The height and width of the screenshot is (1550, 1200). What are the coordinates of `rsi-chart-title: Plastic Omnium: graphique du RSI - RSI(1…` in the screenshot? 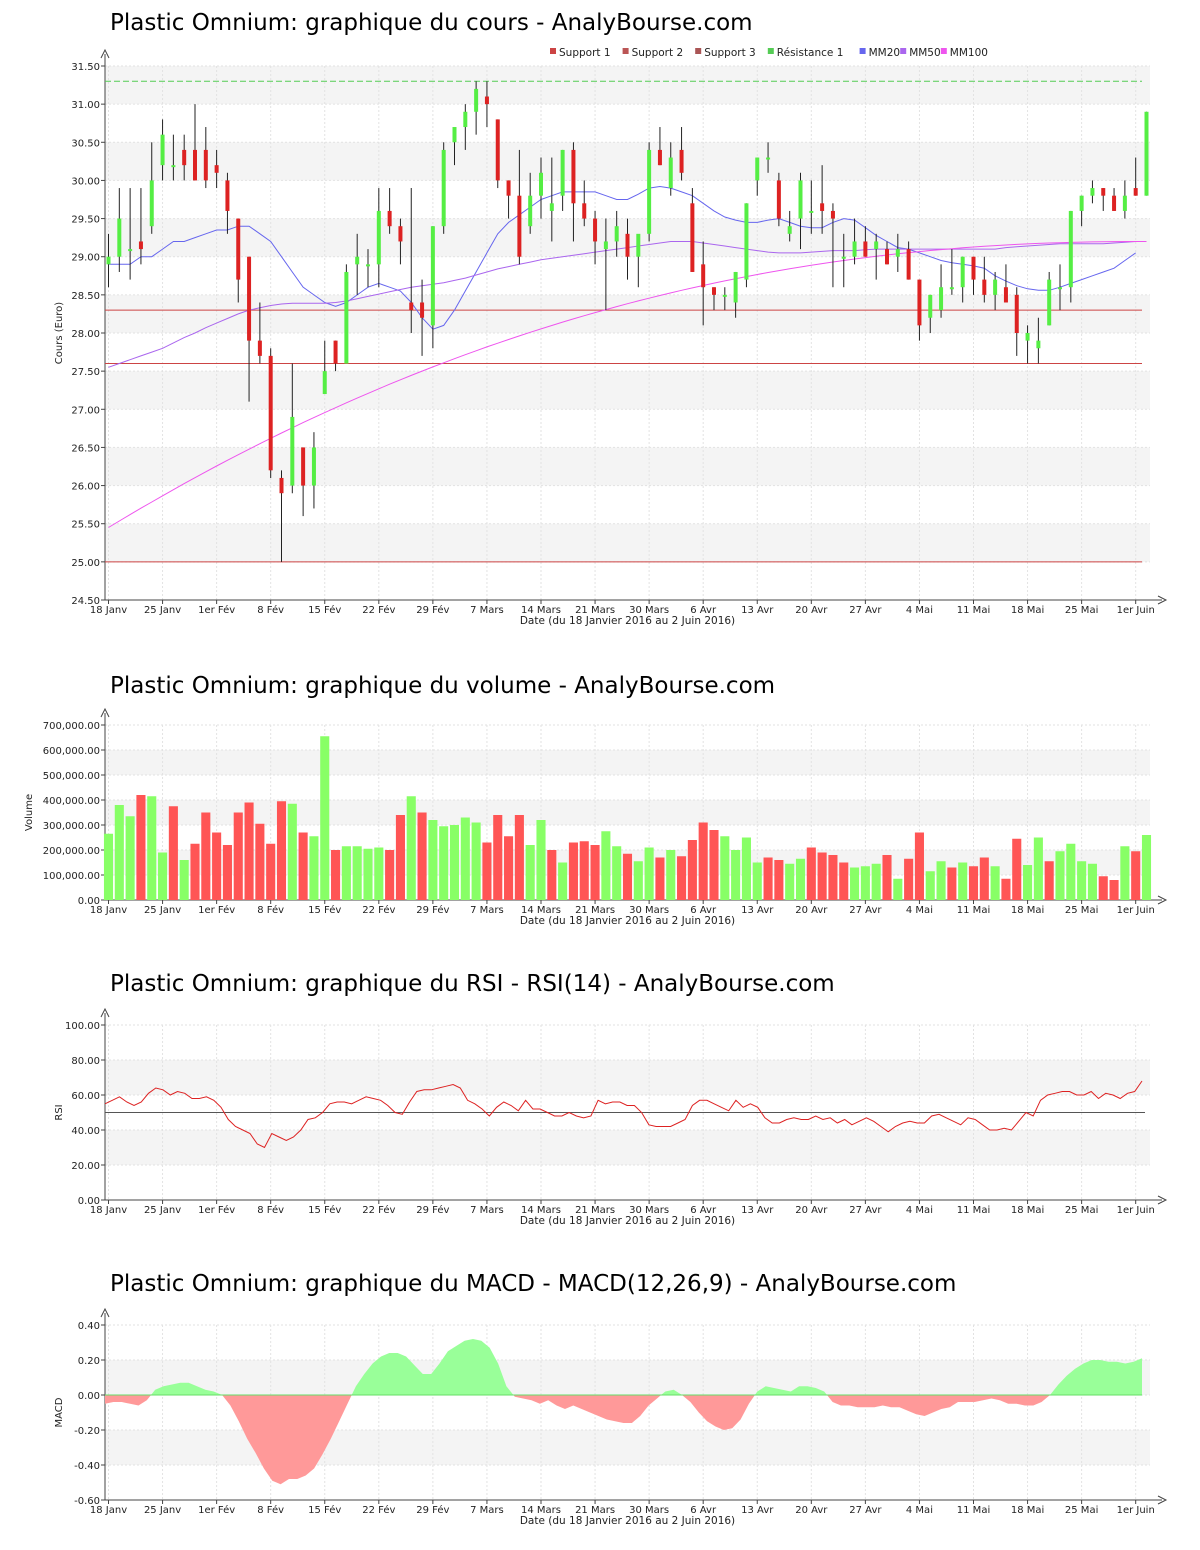 It's located at (472, 984).